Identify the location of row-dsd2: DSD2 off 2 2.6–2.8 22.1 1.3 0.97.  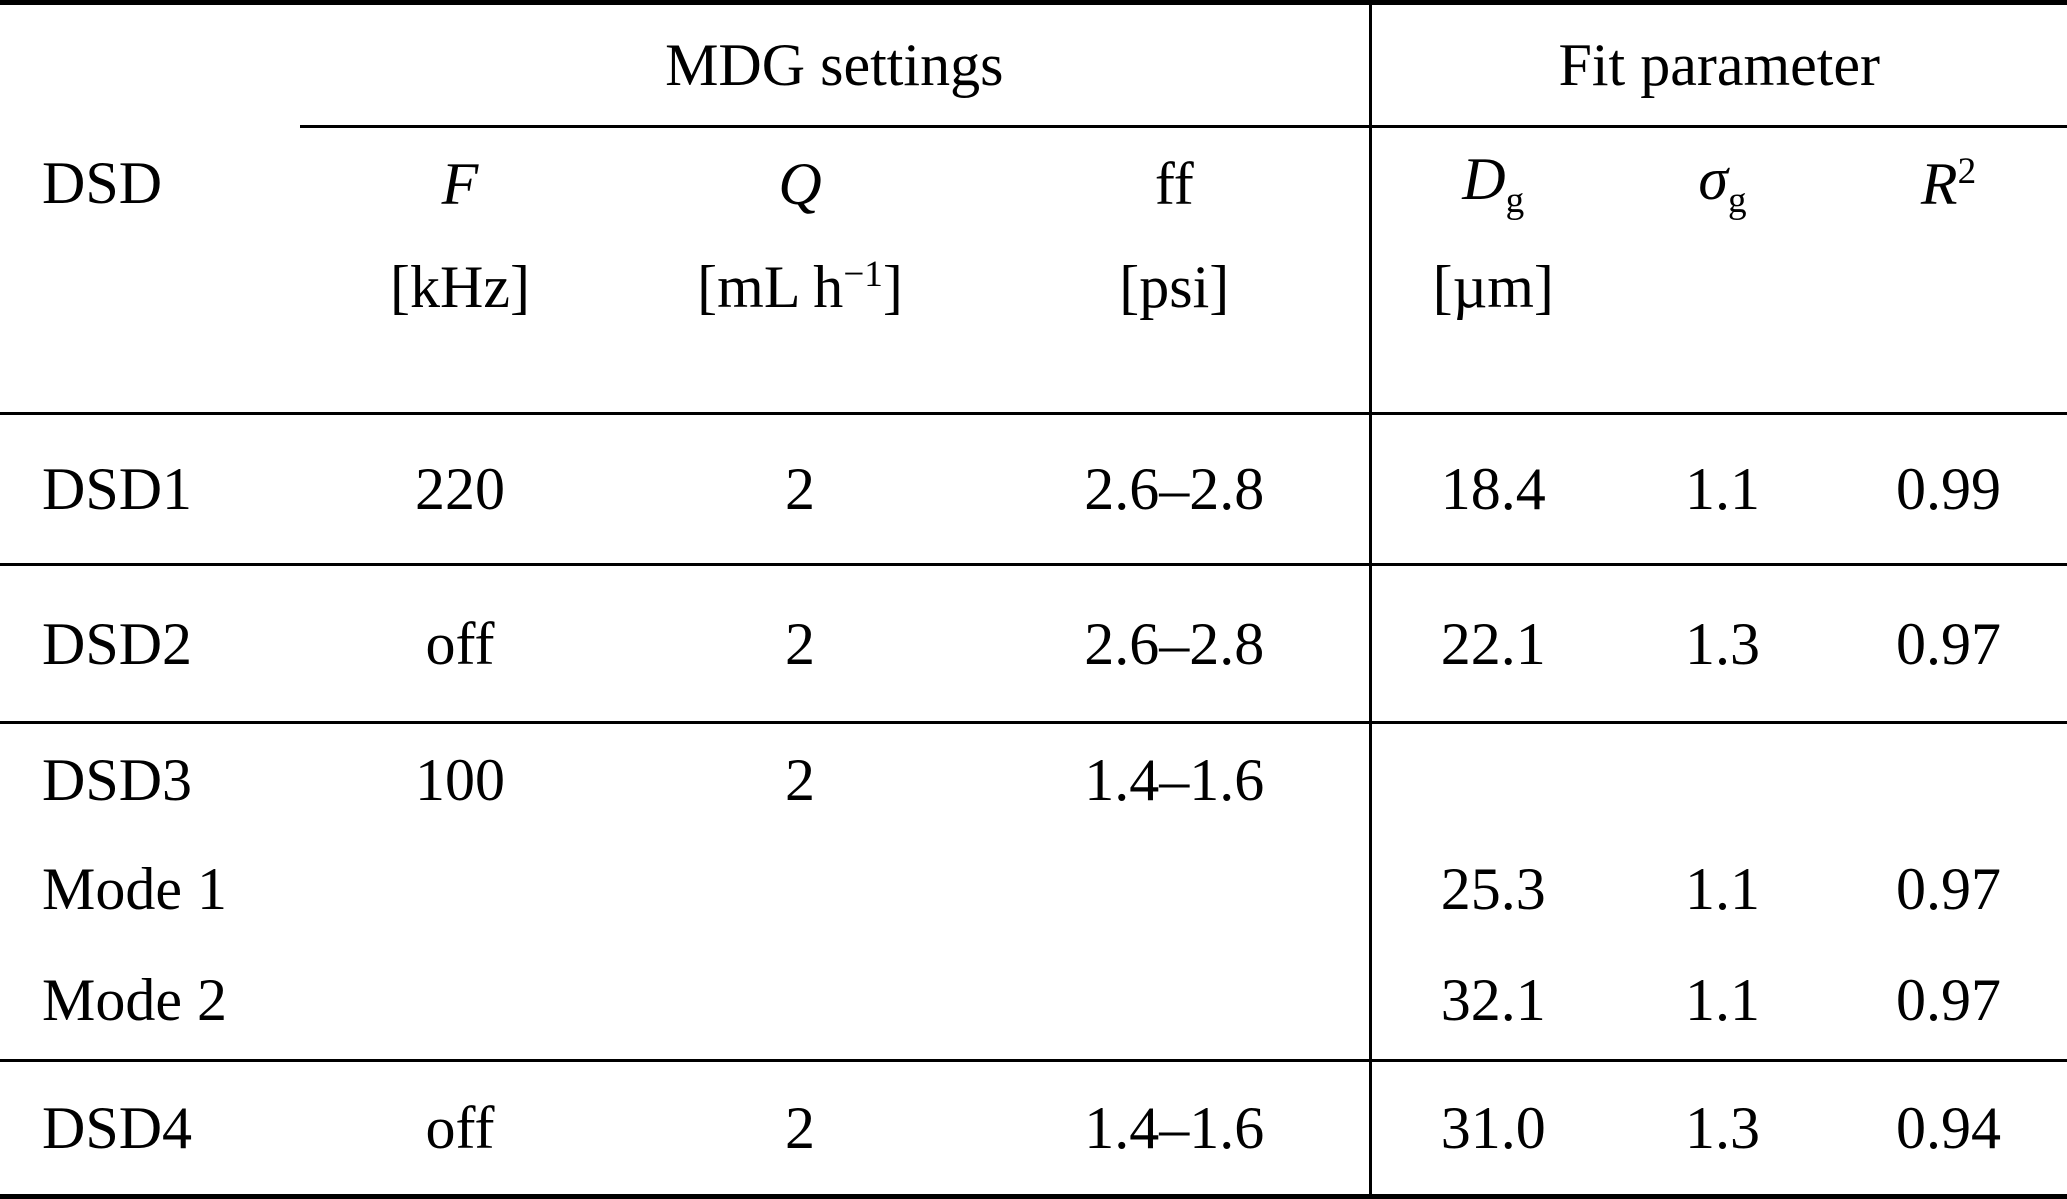
(1033, 644).